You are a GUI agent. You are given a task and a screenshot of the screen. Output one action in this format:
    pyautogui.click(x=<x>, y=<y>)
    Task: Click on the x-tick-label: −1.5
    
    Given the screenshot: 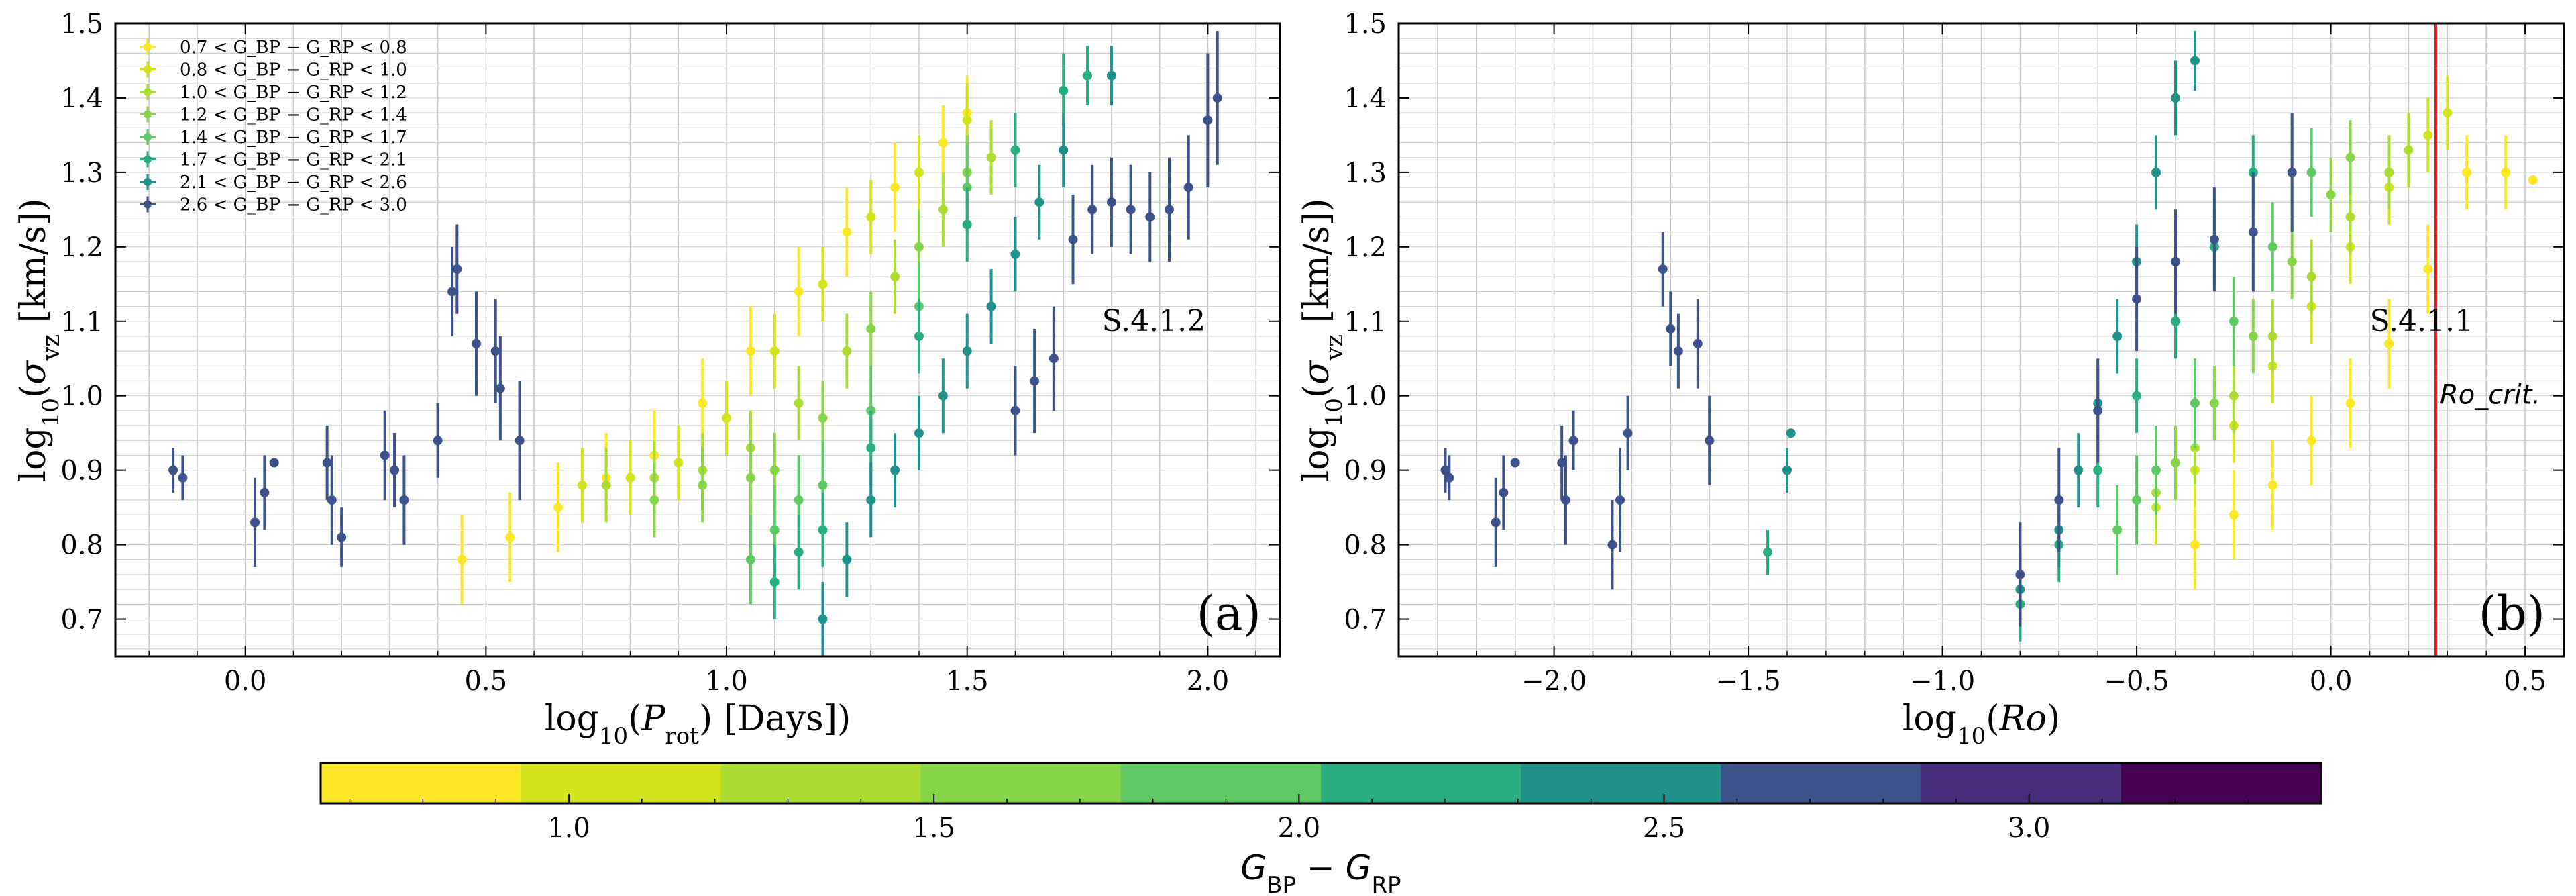 What is the action you would take?
    pyautogui.click(x=1748, y=682)
    